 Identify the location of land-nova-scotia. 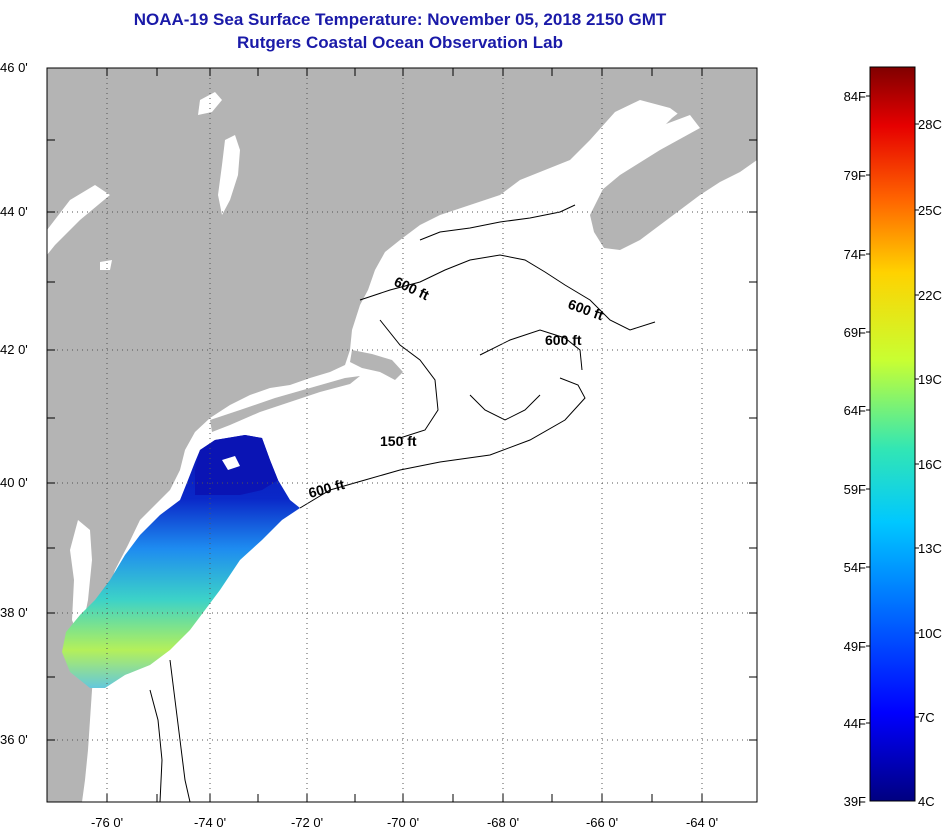
(673, 171).